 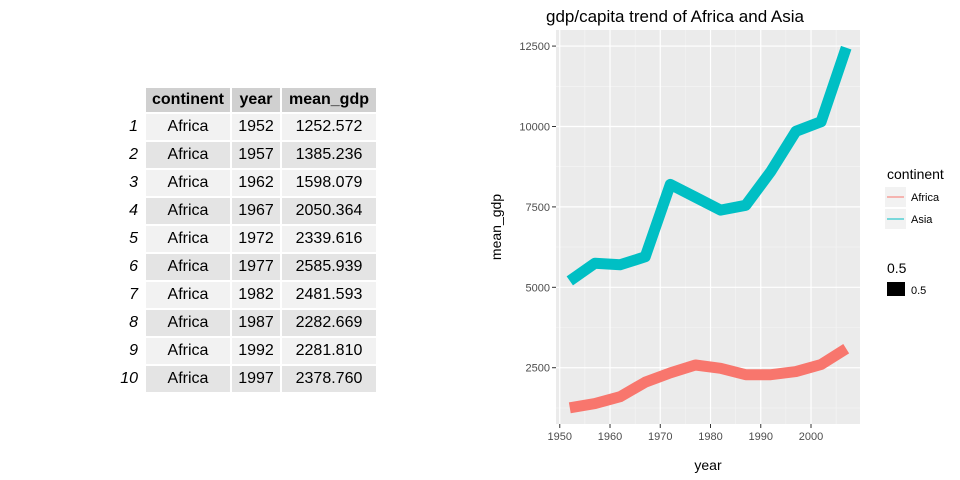 What do you see at coordinates (675, 16) in the screenshot?
I see `chart-title: gdp/capita trend of Africa and Asia` at bounding box center [675, 16].